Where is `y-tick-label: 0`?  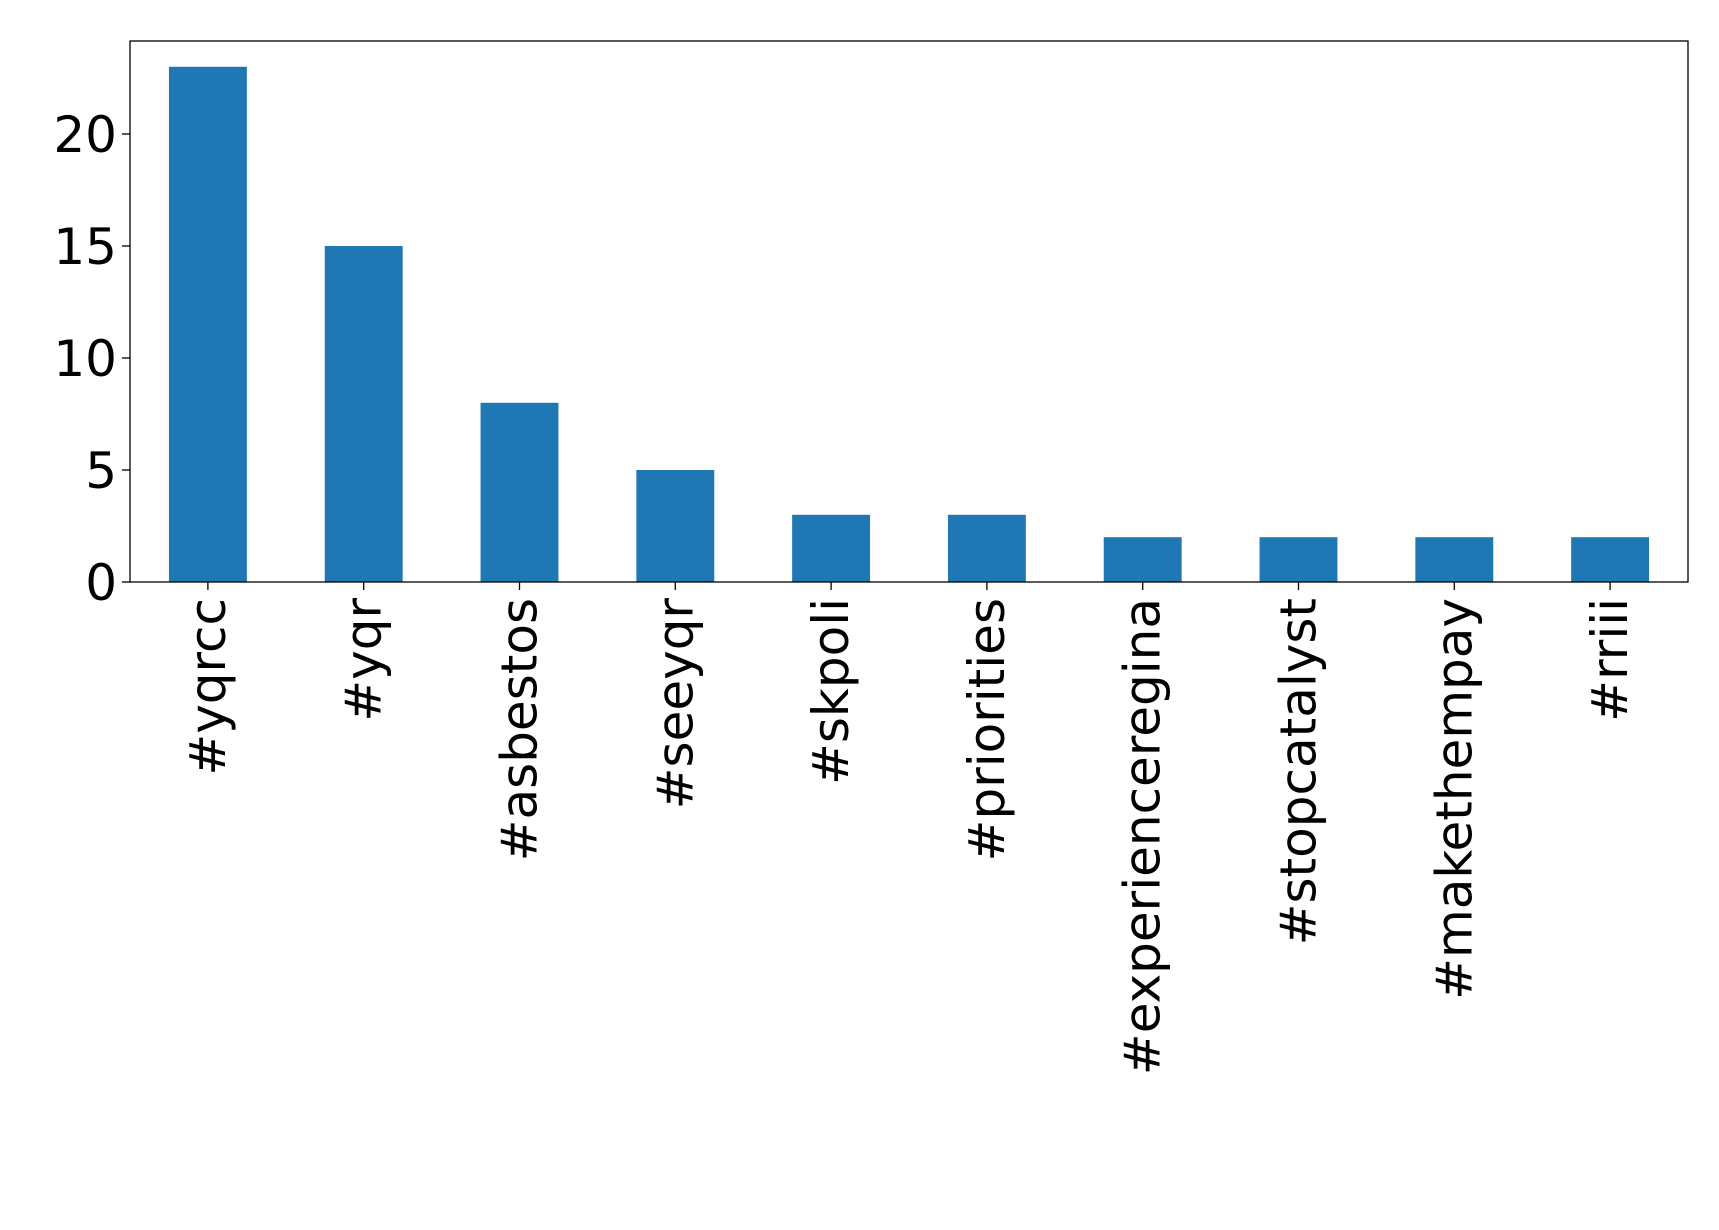 y-tick-label: 0 is located at coordinates (101, 583).